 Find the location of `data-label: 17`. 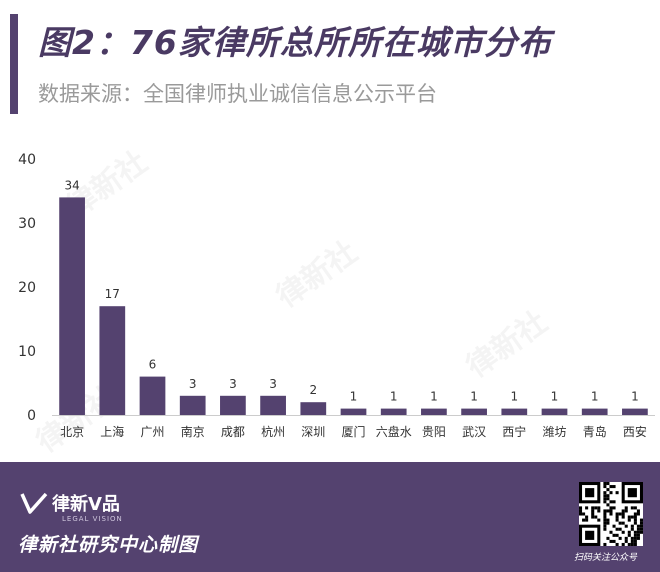

data-label: 17 is located at coordinates (112, 294).